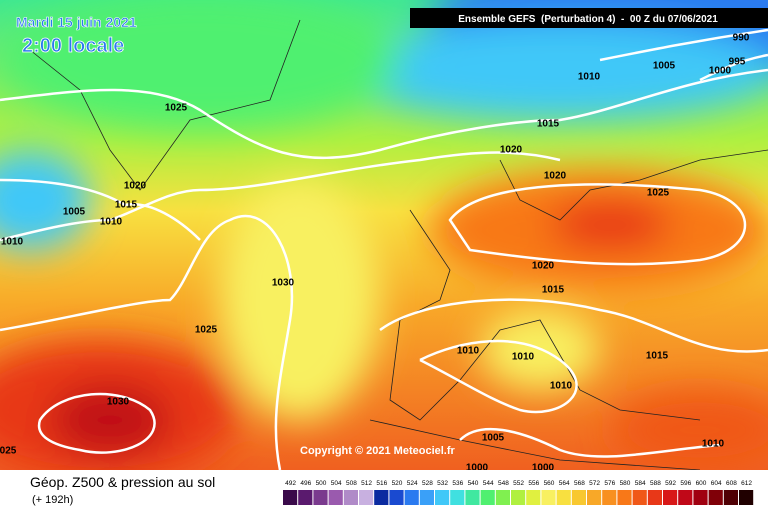 This screenshot has width=768, height=512. What do you see at coordinates (442, 483) in the screenshot?
I see `scale-label: 532` at bounding box center [442, 483].